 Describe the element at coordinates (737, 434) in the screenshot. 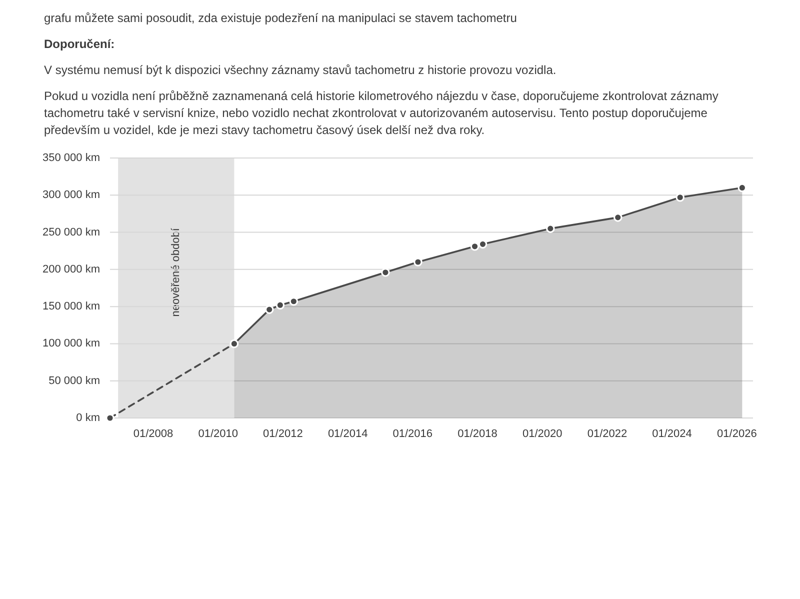

I see `x-tick-label: 01/2026` at that location.